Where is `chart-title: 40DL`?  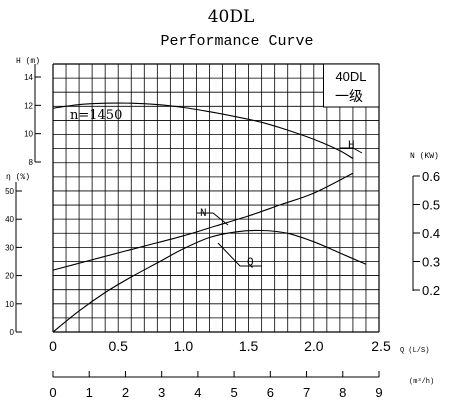 chart-title: 40DL is located at coordinates (231, 17).